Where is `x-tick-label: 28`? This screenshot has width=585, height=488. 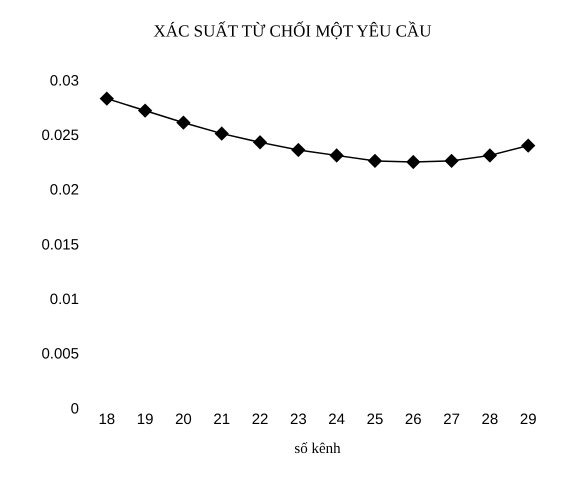
x-tick-label: 28 is located at coordinates (490, 419).